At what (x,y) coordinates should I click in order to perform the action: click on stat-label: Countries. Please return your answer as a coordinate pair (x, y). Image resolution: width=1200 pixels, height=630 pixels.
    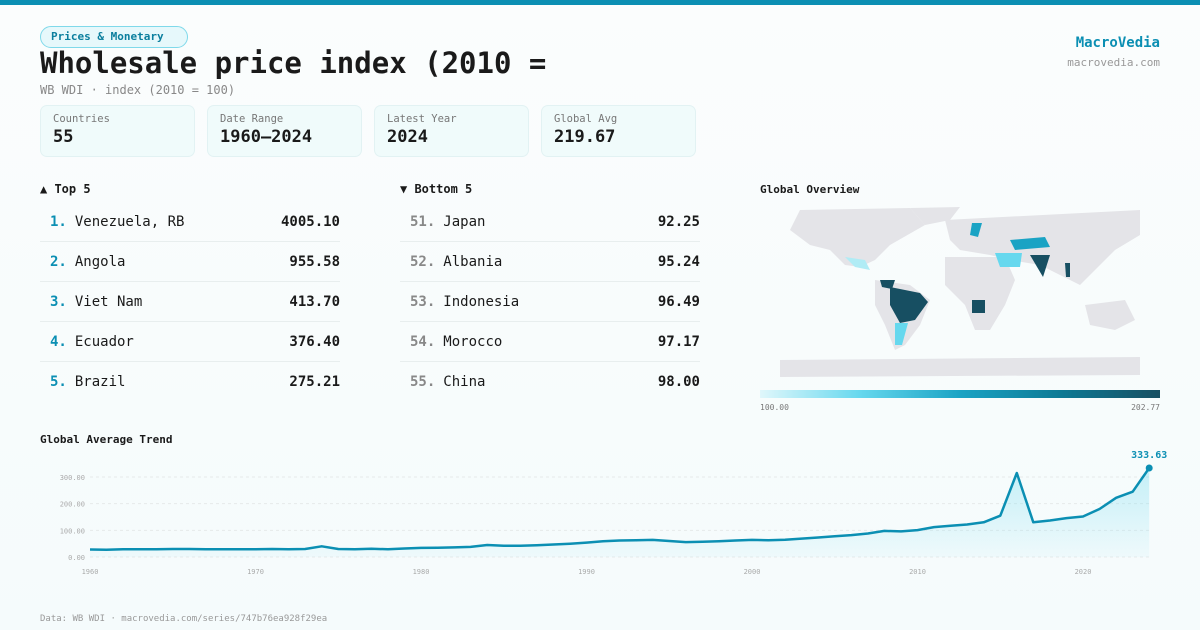
    Looking at the image, I should click on (81, 119).